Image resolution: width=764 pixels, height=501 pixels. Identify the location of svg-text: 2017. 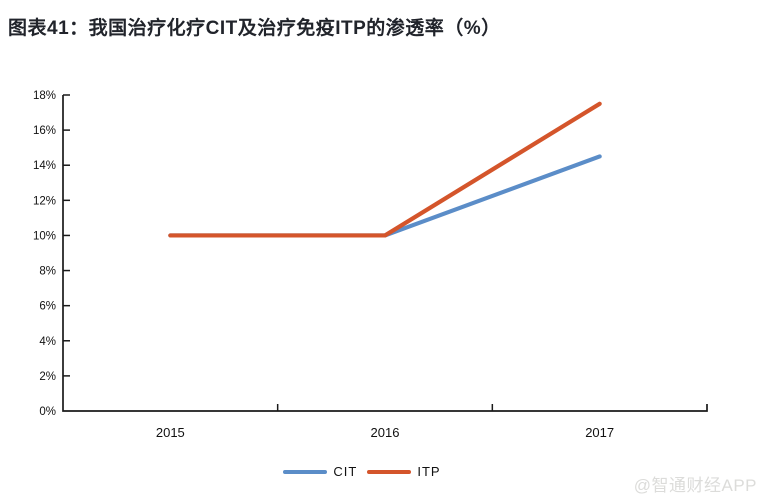
(599, 432).